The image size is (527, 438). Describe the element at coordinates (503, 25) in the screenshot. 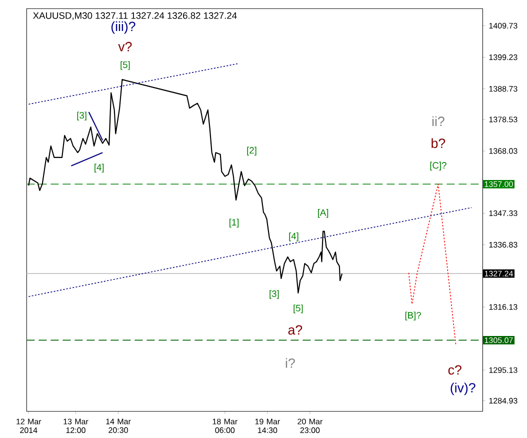

I see `y-tick-label: 1409.73` at that location.